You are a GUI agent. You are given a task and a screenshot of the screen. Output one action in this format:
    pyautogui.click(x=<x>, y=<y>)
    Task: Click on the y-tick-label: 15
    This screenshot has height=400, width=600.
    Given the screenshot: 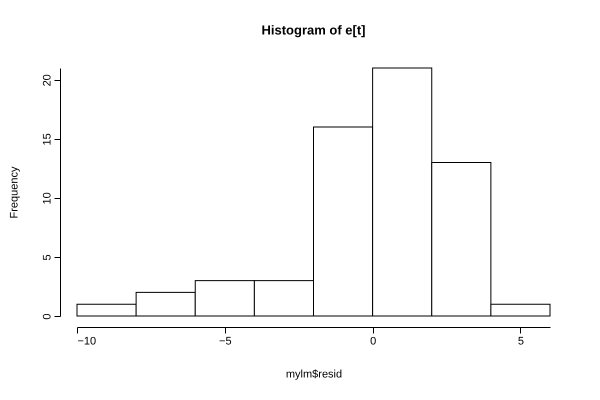 What is the action you would take?
    pyautogui.click(x=48, y=139)
    